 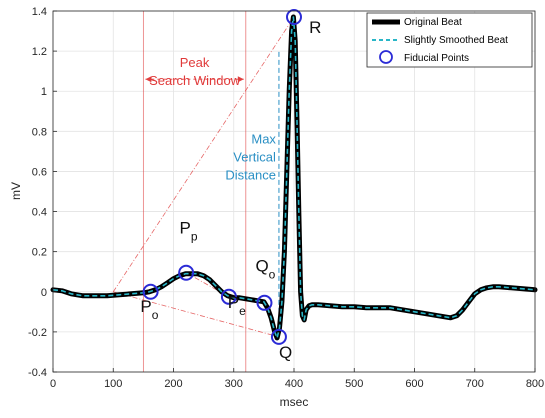 I want to click on annotation-r-main: R, so click(x=315, y=27).